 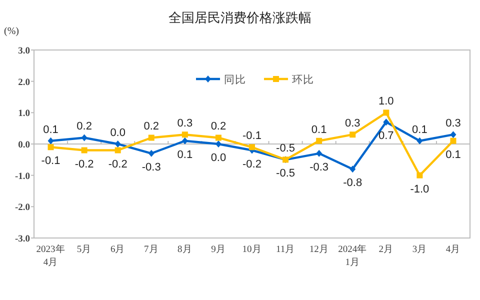 What do you see at coordinates (24, 145) in the screenshot?
I see `y-tick-label: 0.0` at bounding box center [24, 145].